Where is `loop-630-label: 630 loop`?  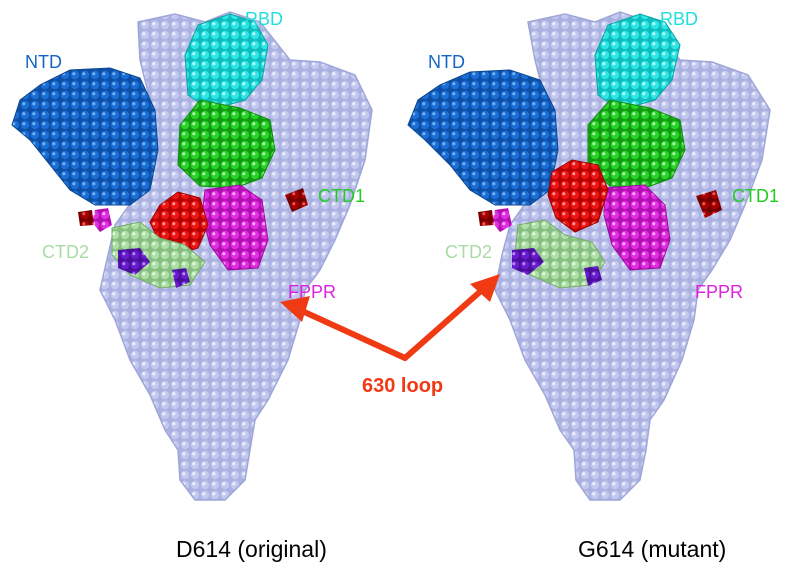 loop-630-label: 630 loop is located at coordinates (402, 386).